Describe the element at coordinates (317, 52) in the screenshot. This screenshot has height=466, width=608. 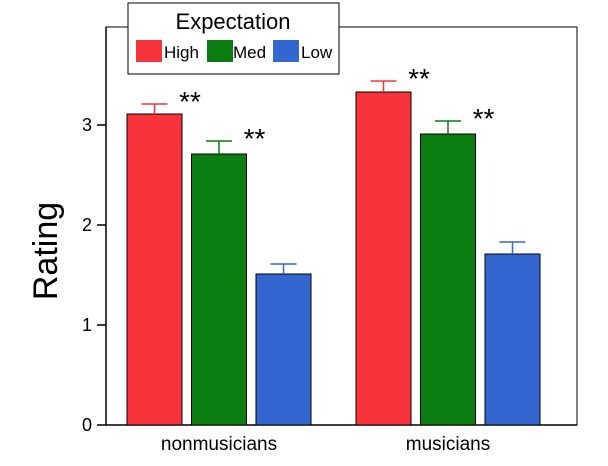
I see `legend-label-low: Low` at that location.